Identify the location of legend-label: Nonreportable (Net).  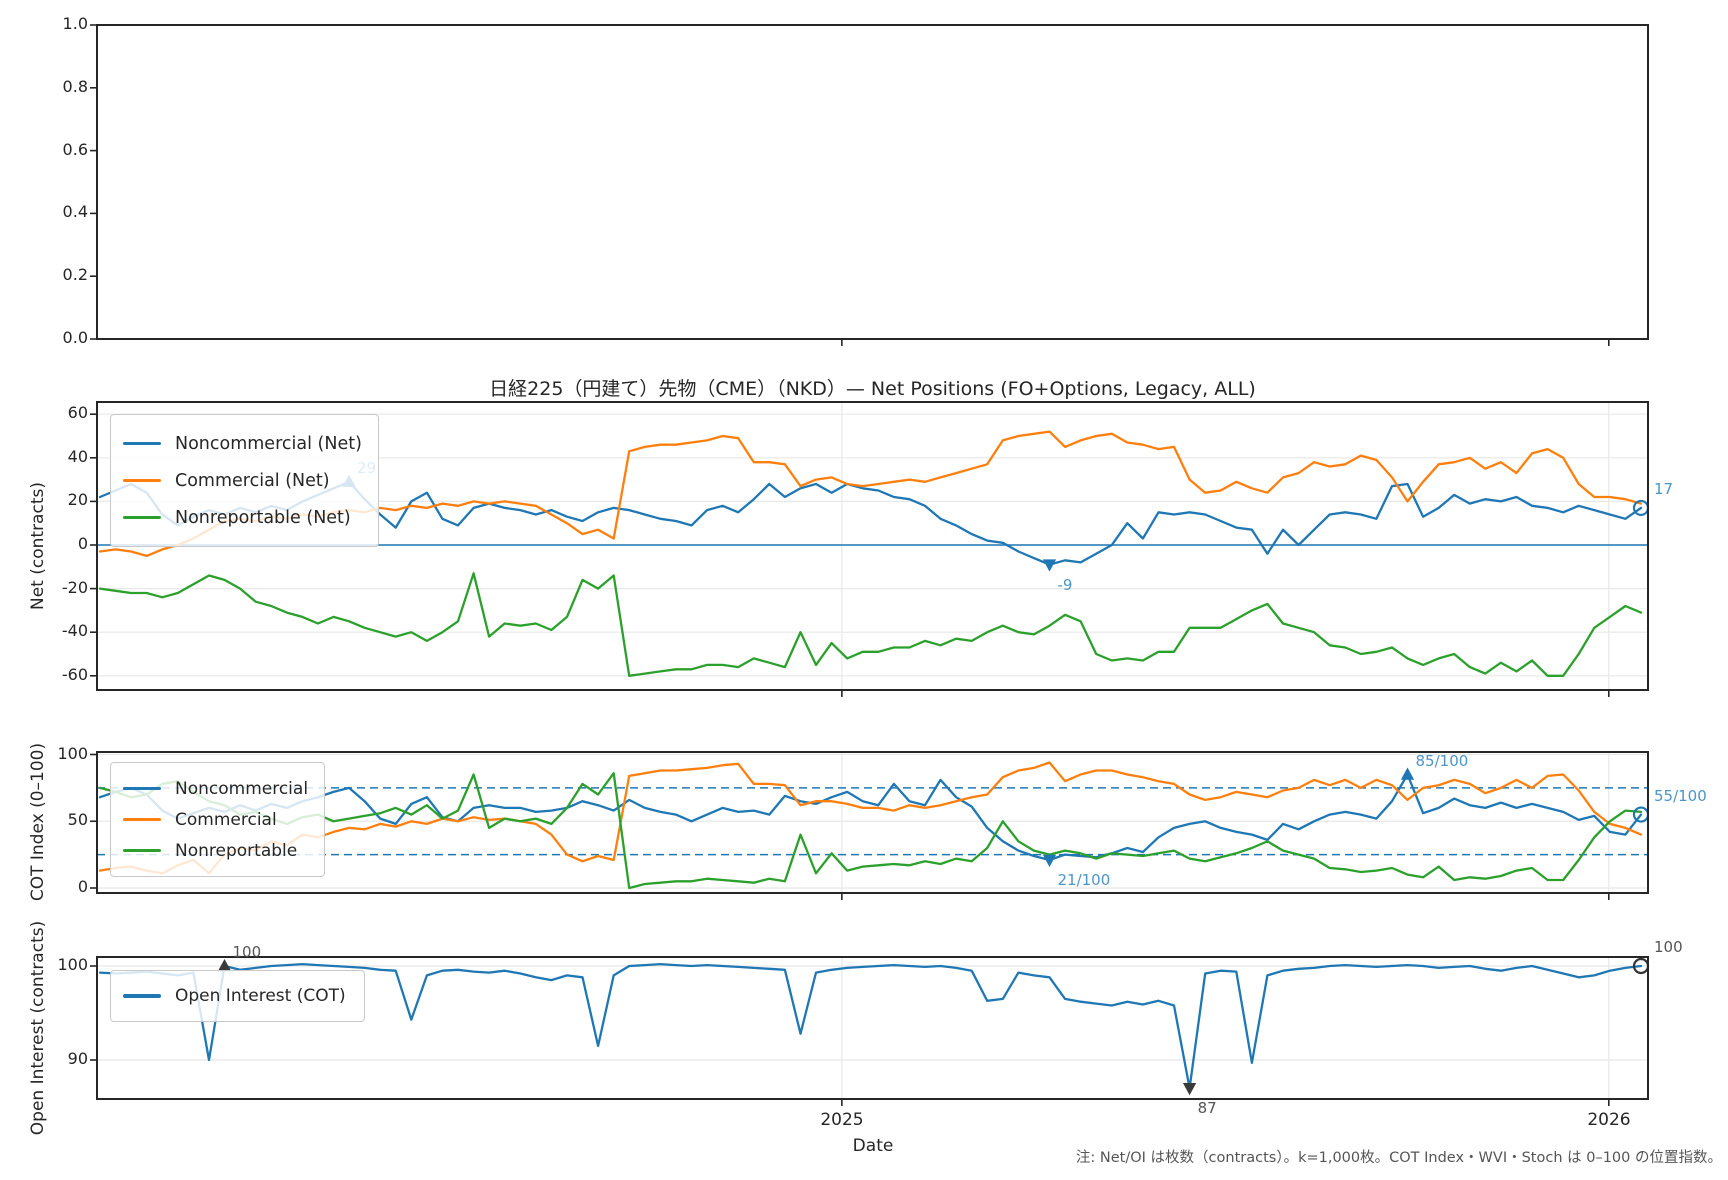
(263, 517).